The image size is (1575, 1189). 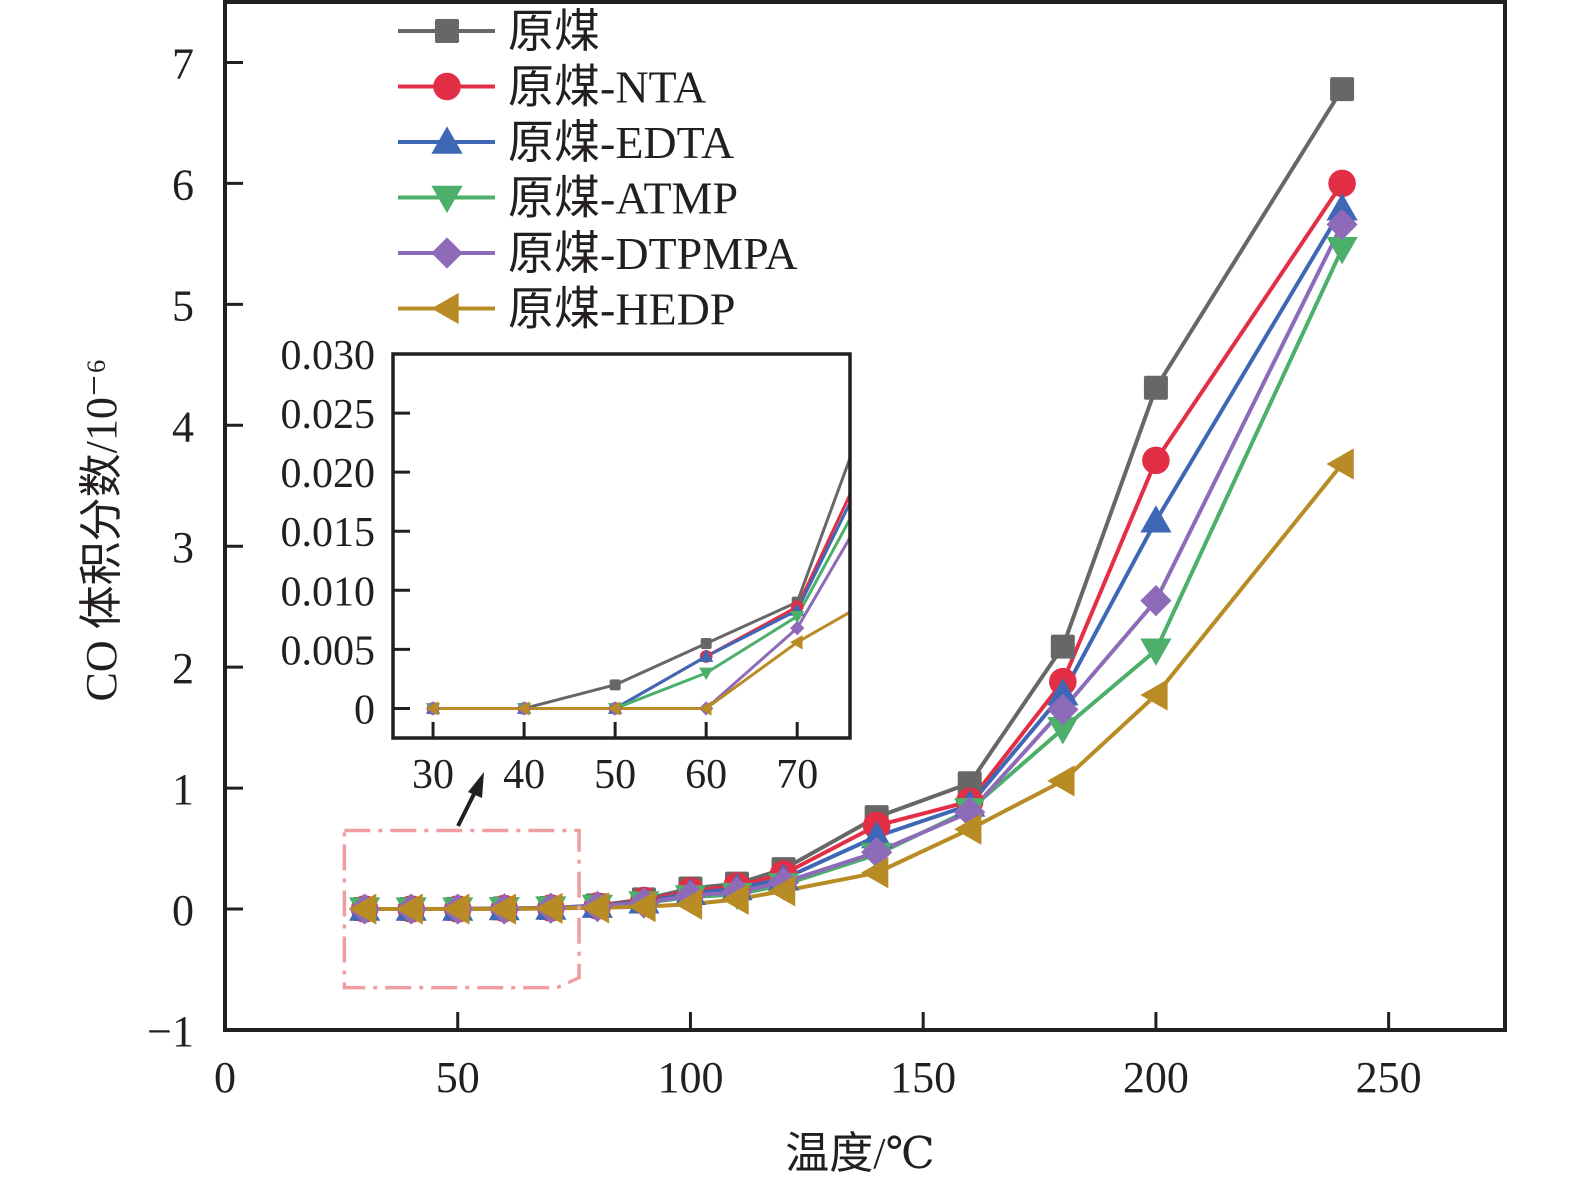 I want to click on inset-x-tick-label: 30, so click(x=433, y=775).